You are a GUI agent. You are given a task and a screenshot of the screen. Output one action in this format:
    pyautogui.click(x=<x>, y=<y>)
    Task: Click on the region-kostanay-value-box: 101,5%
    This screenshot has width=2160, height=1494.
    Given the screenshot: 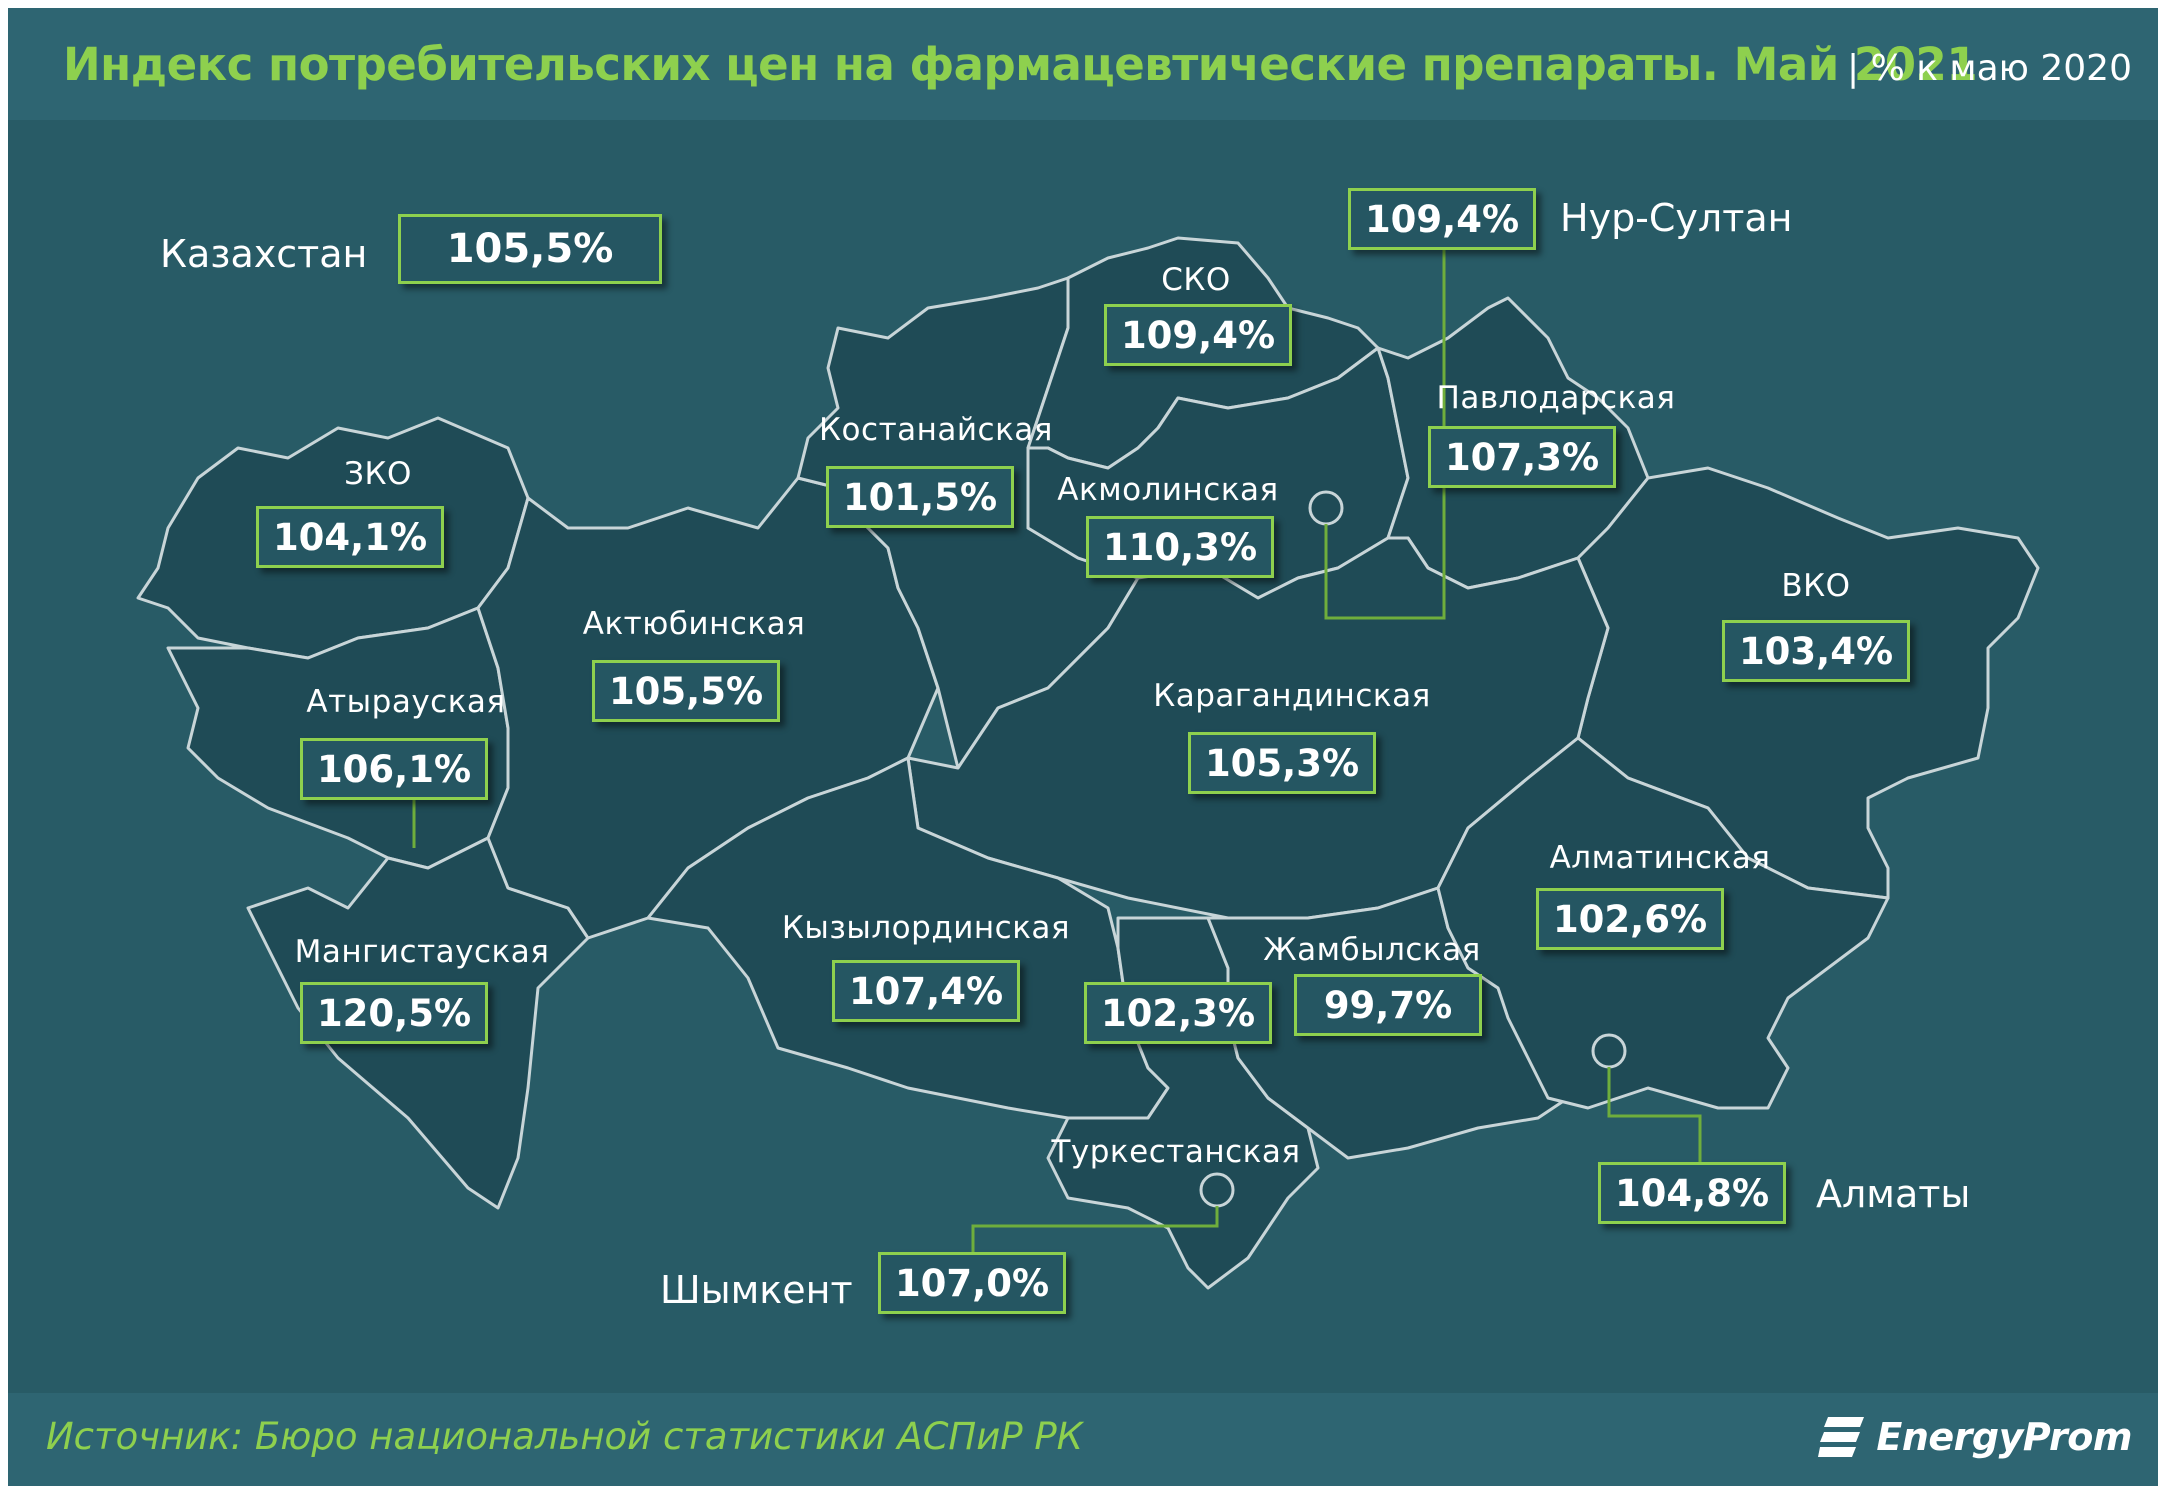 What is the action you would take?
    pyautogui.click(x=920, y=497)
    